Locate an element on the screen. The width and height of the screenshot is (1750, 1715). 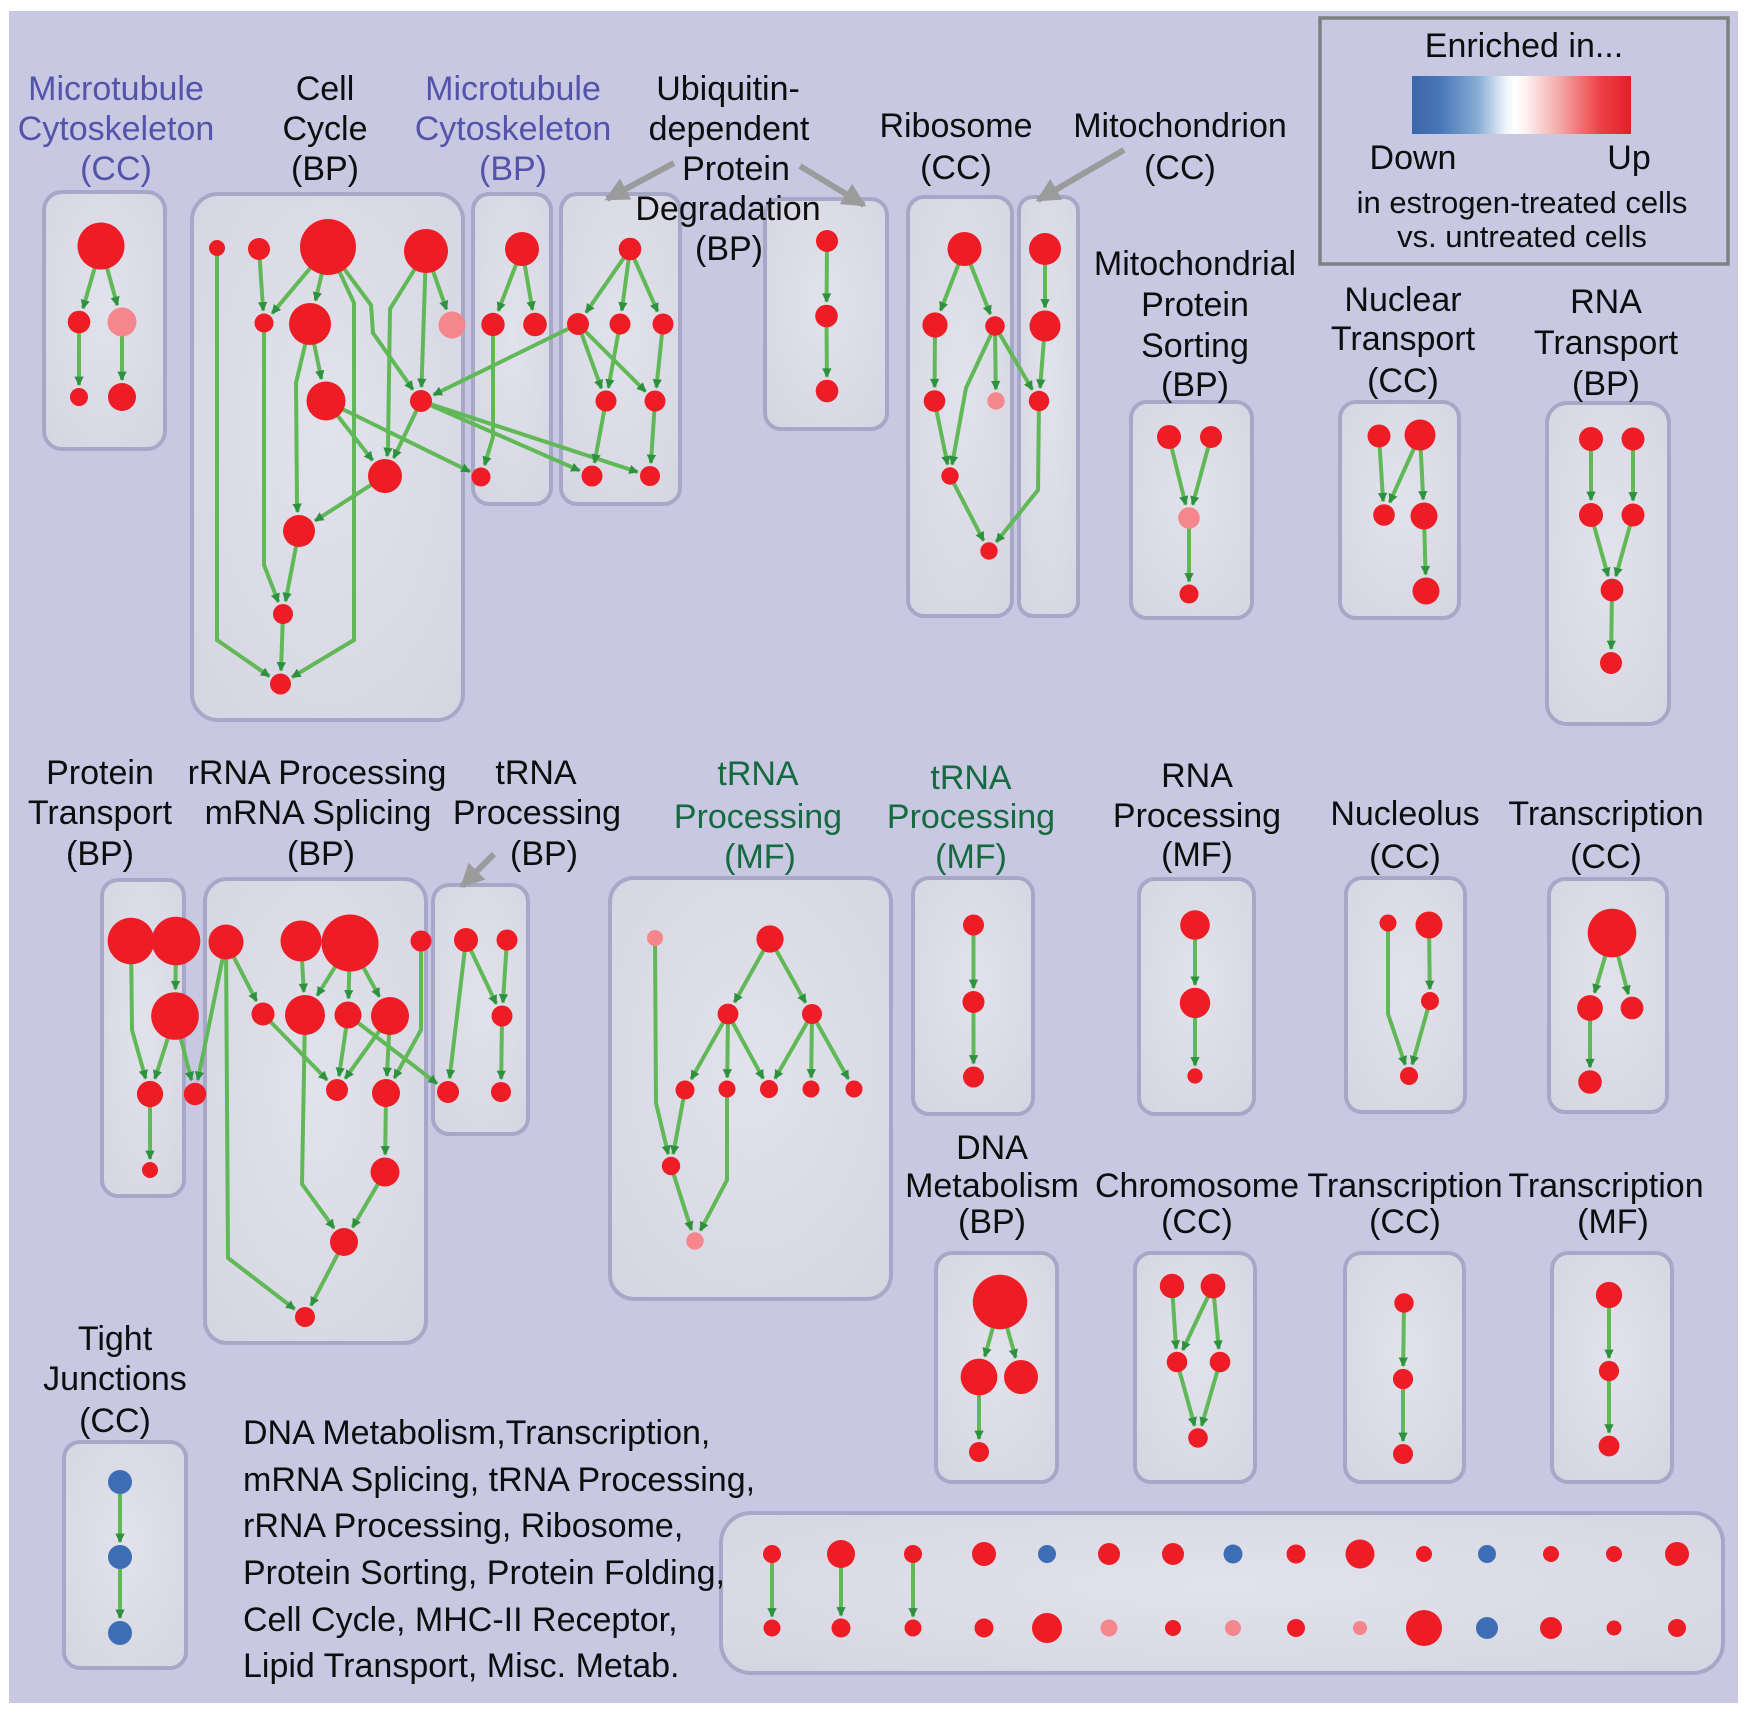
svg-text: Mitochondrial is located at coordinates (1195, 264).